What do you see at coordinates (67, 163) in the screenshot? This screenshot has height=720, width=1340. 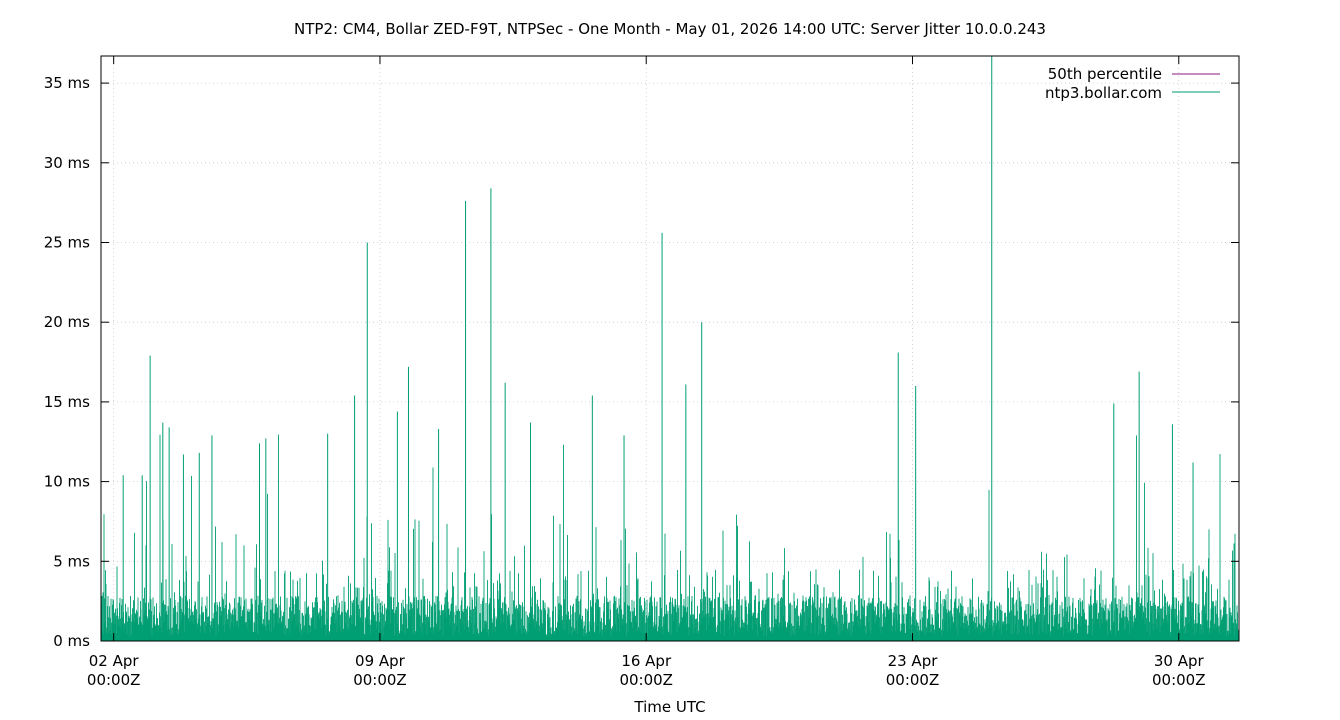 I see `y-tick-label: 30 ms` at bounding box center [67, 163].